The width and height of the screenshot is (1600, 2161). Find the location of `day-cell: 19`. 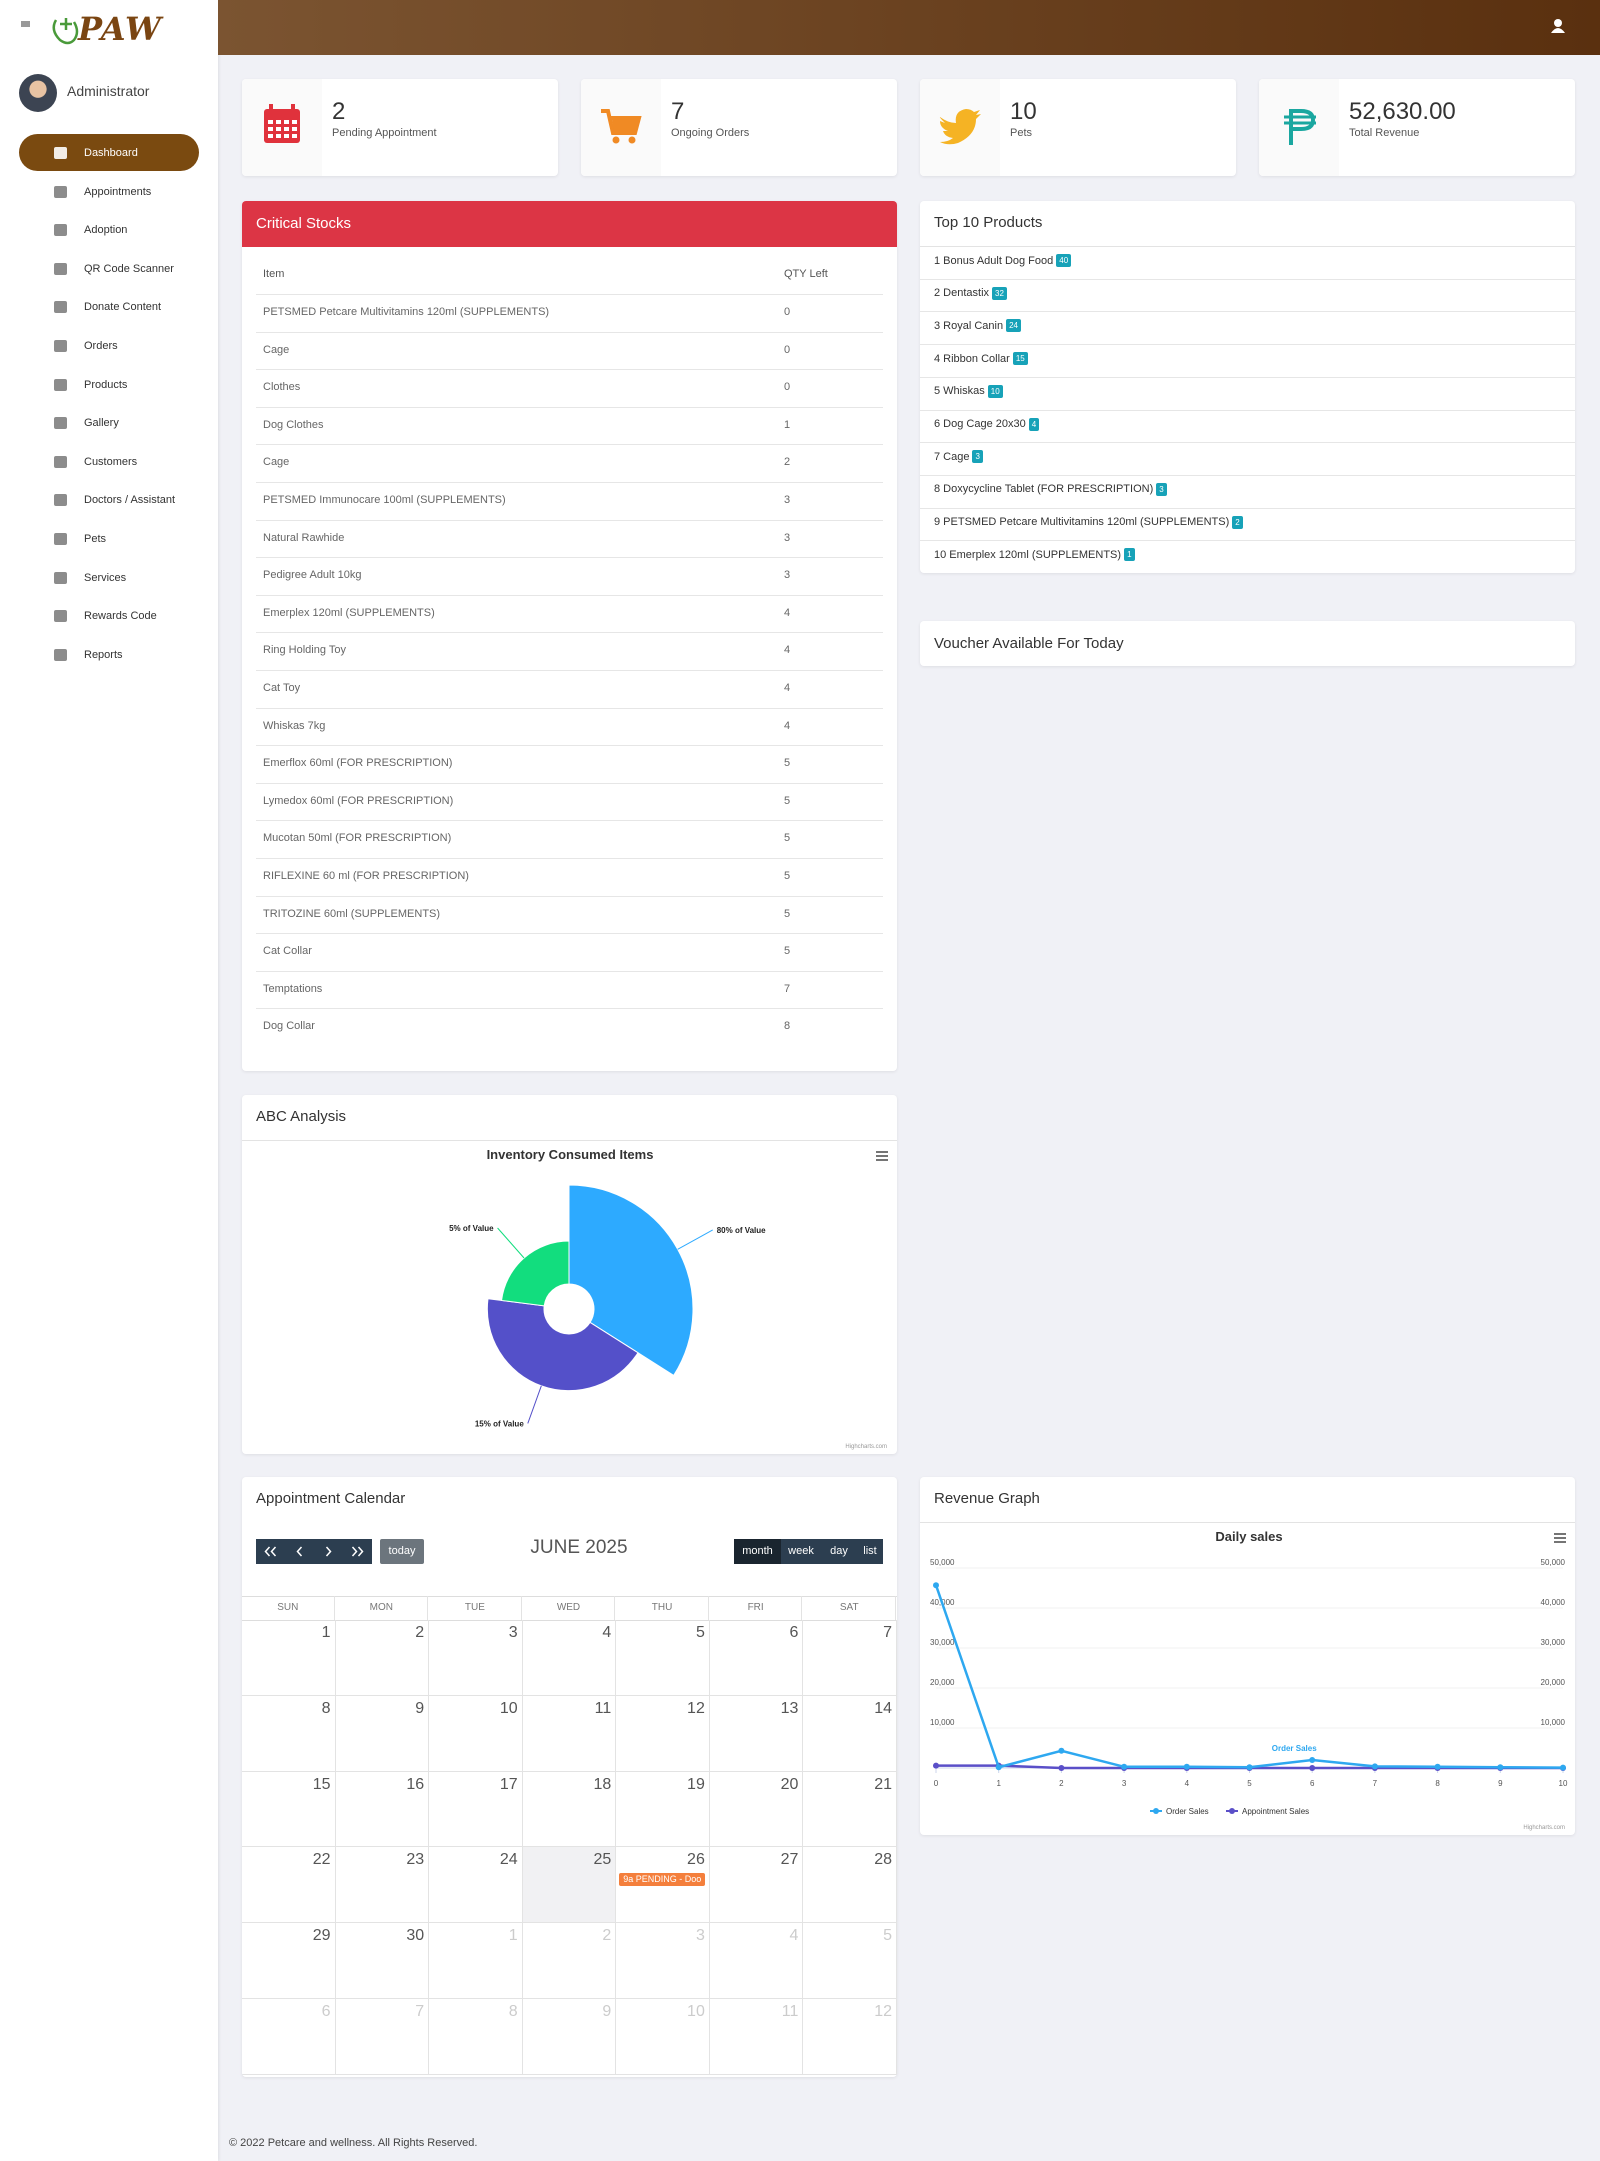

day-cell: 19 is located at coordinates (663, 1809).